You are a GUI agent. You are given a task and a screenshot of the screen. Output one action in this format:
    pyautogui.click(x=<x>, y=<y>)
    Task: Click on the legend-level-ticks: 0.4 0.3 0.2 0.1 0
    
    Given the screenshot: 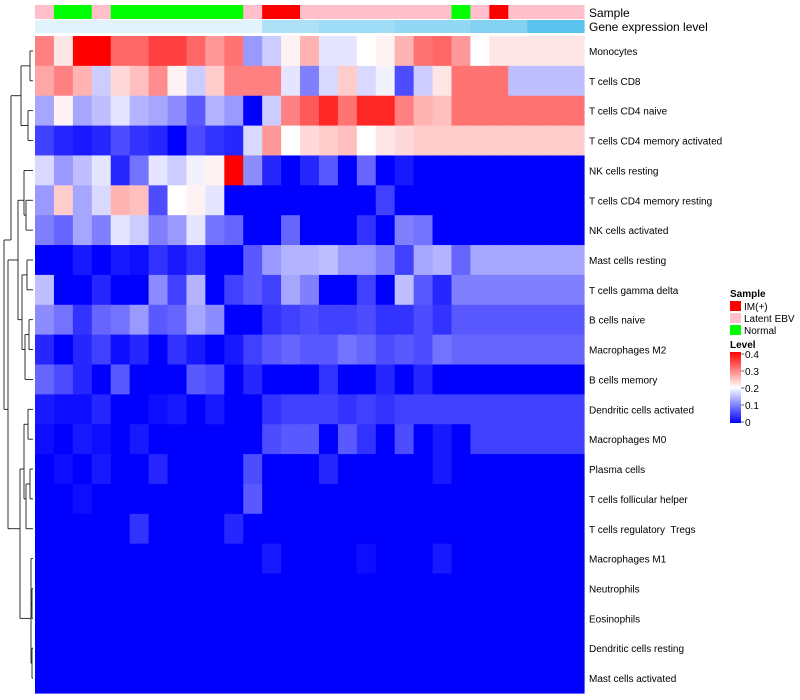 What is the action you would take?
    pyautogui.click(x=750, y=389)
    